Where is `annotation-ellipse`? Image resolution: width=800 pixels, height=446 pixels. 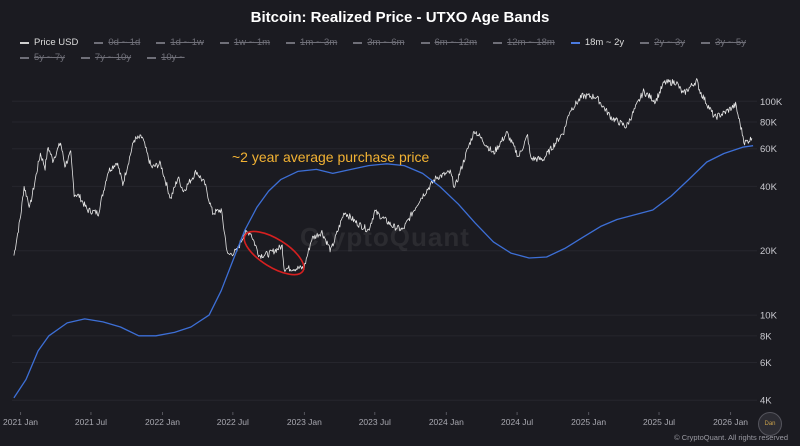
annotation-ellipse is located at coordinates (274, 253).